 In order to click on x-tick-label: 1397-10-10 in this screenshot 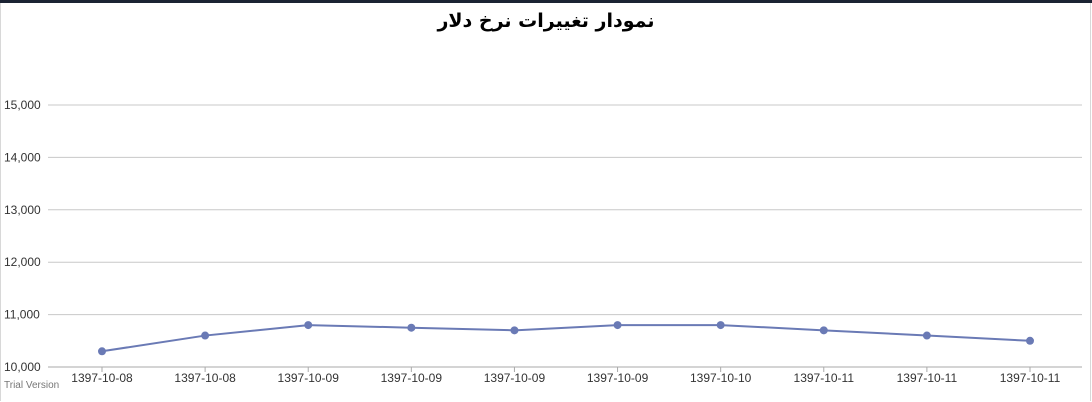, I will do `click(721, 378)`.